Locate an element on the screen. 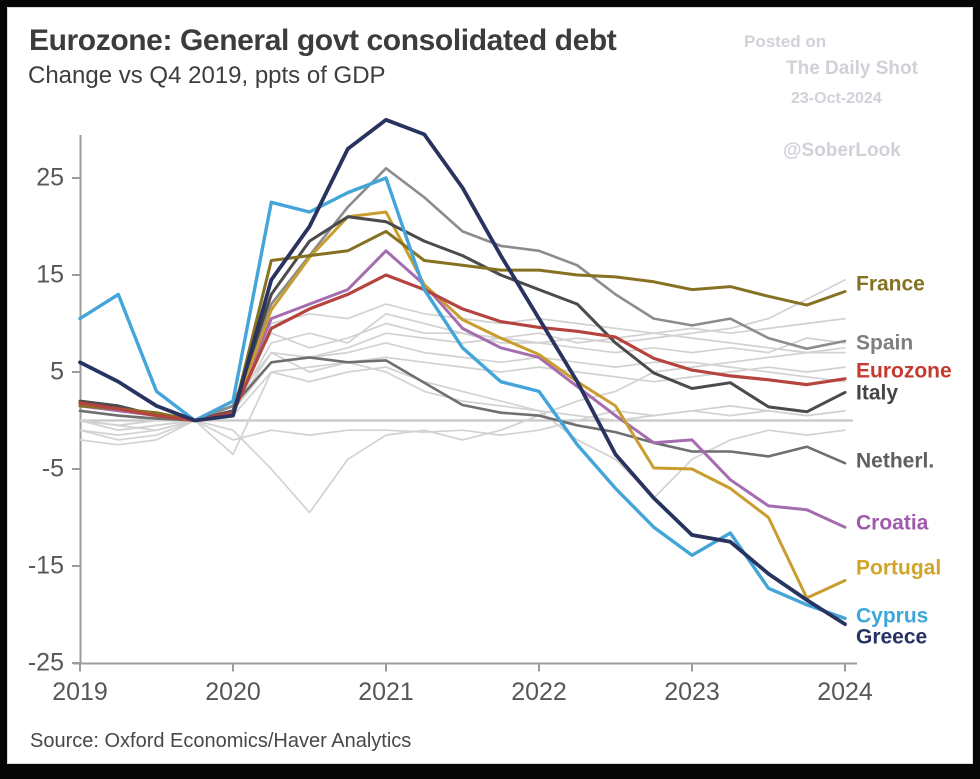 This screenshot has height=779, width=980. y-tick-label: 5 is located at coordinates (57, 371).